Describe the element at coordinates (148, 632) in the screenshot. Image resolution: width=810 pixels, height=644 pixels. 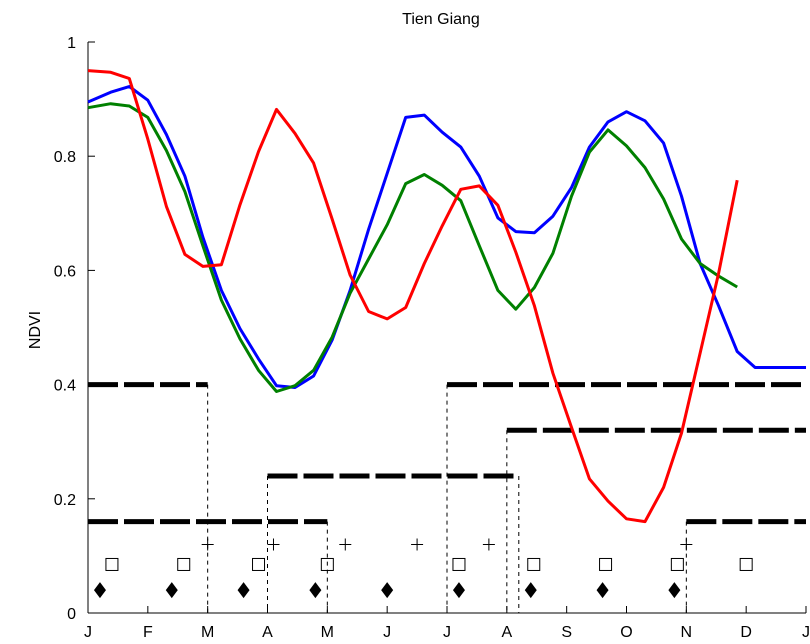
I see `x-tick-label: F` at that location.